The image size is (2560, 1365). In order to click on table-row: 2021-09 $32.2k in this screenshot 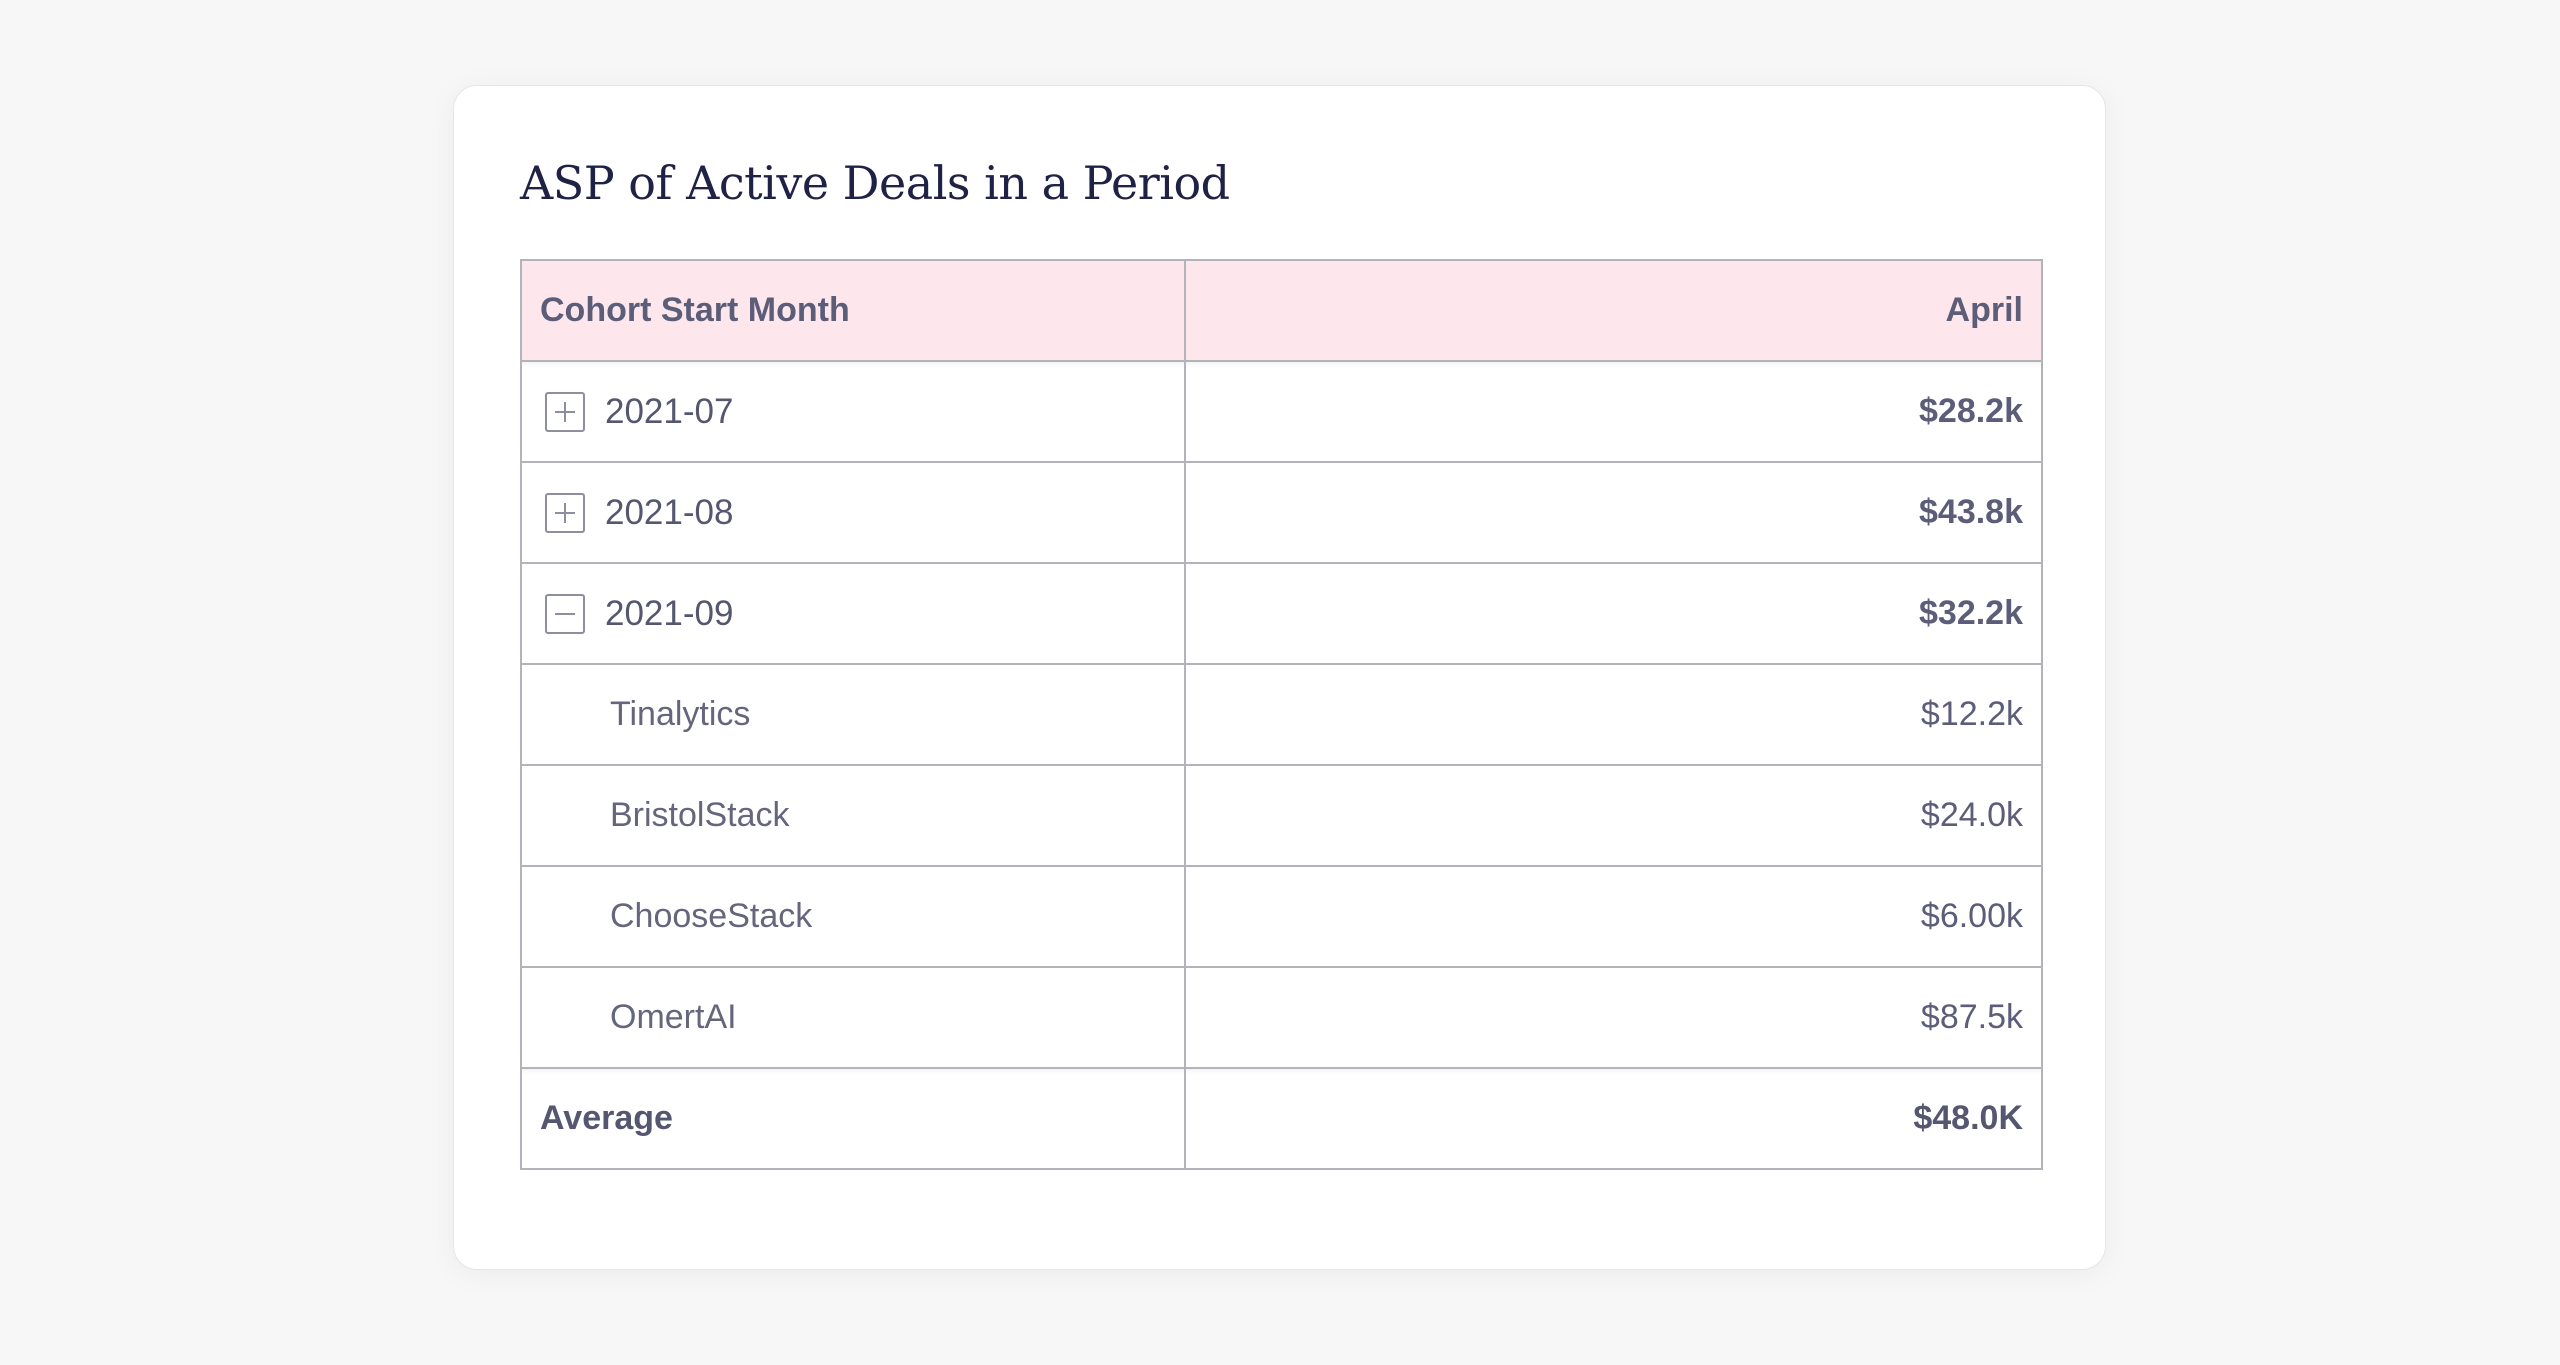, I will do `click(1281, 613)`.